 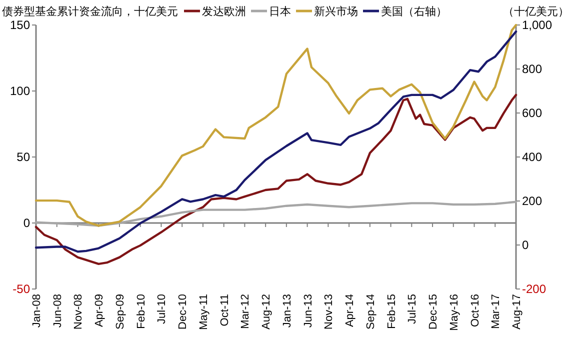 I want to click on x-tick-label: Jul-10, so click(x=162, y=309).